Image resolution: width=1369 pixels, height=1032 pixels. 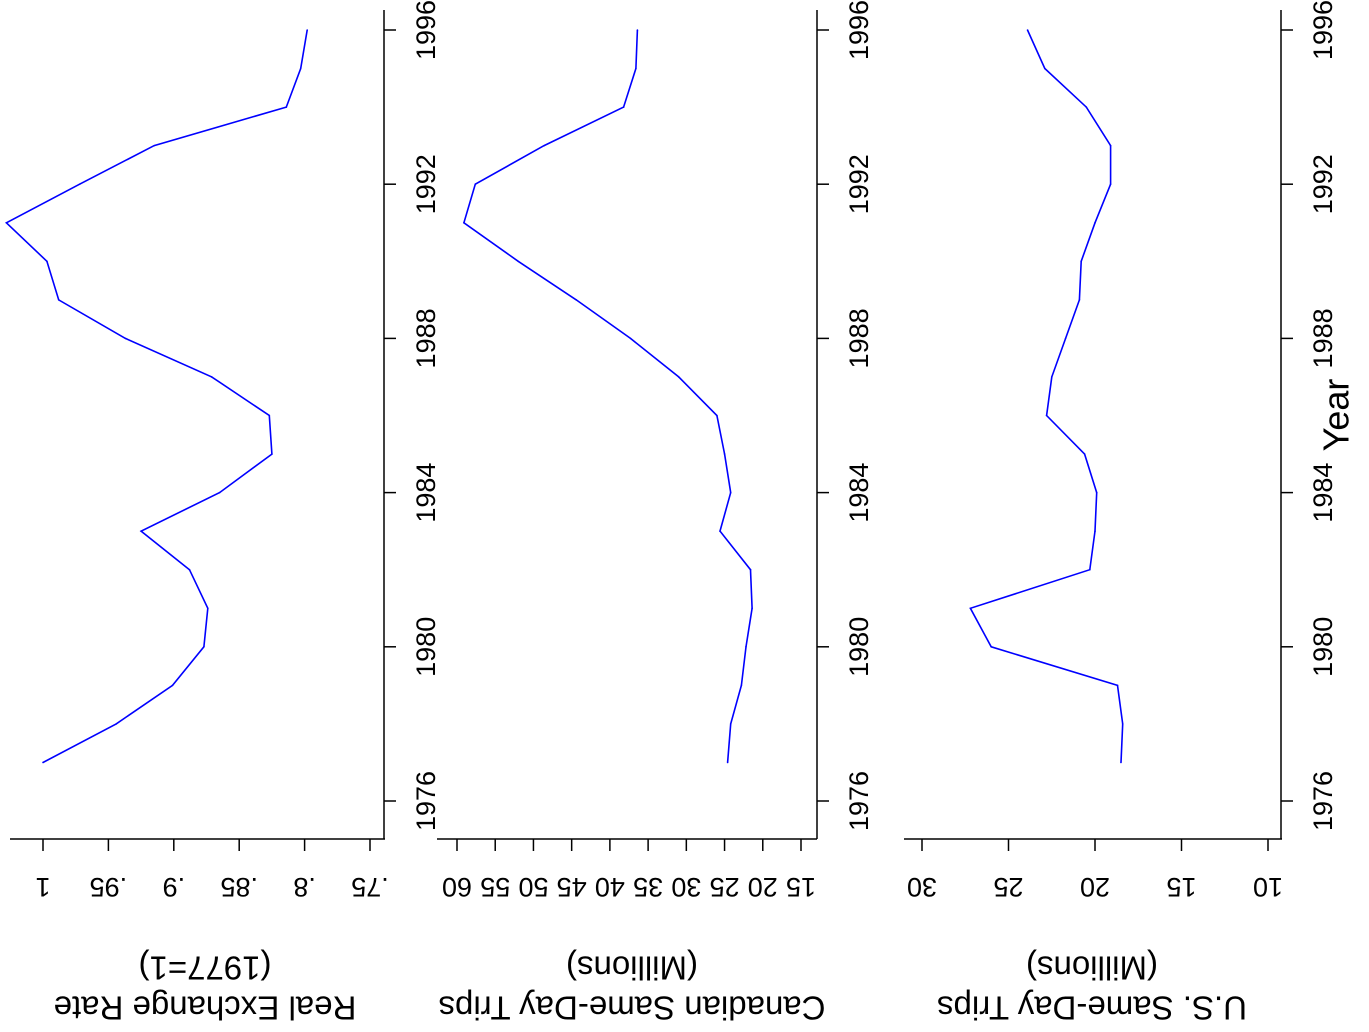 I want to click on y-tick-label: .85, so click(x=239, y=887).